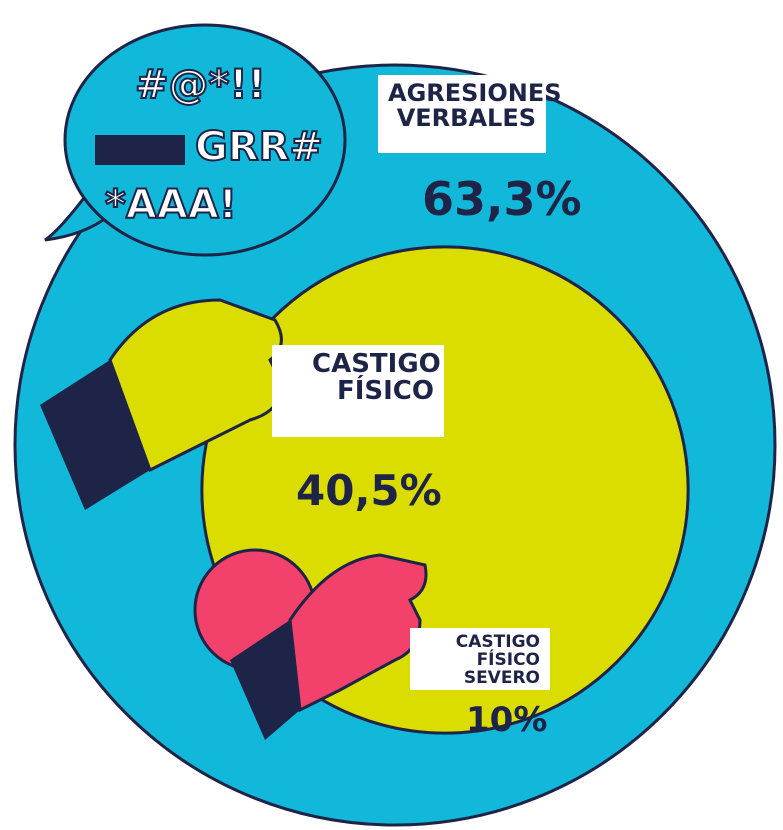  Describe the element at coordinates (470, 114) in the screenshot. I see `category-label: AGRESIONES VERBALES` at that location.